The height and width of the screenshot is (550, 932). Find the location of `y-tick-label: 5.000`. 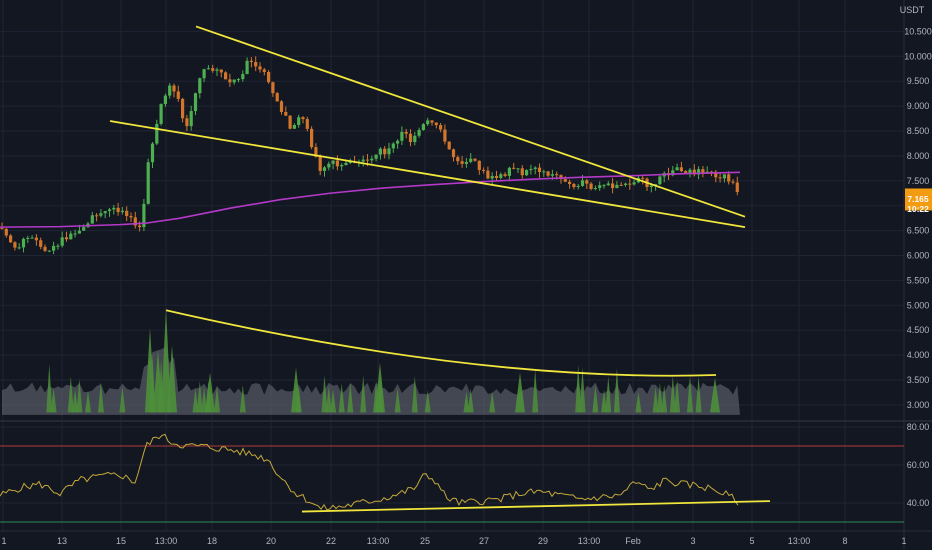

y-tick-label: 5.000 is located at coordinates (918, 305).